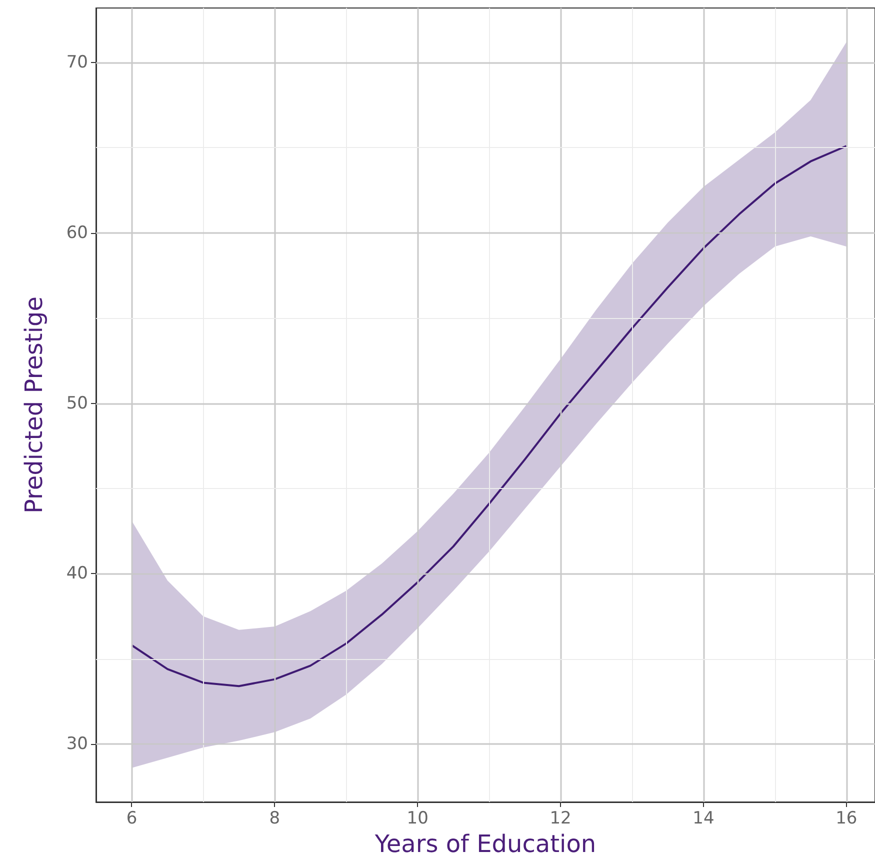  Describe the element at coordinates (77, 574) in the screenshot. I see `y-tick-label: 40` at that location.